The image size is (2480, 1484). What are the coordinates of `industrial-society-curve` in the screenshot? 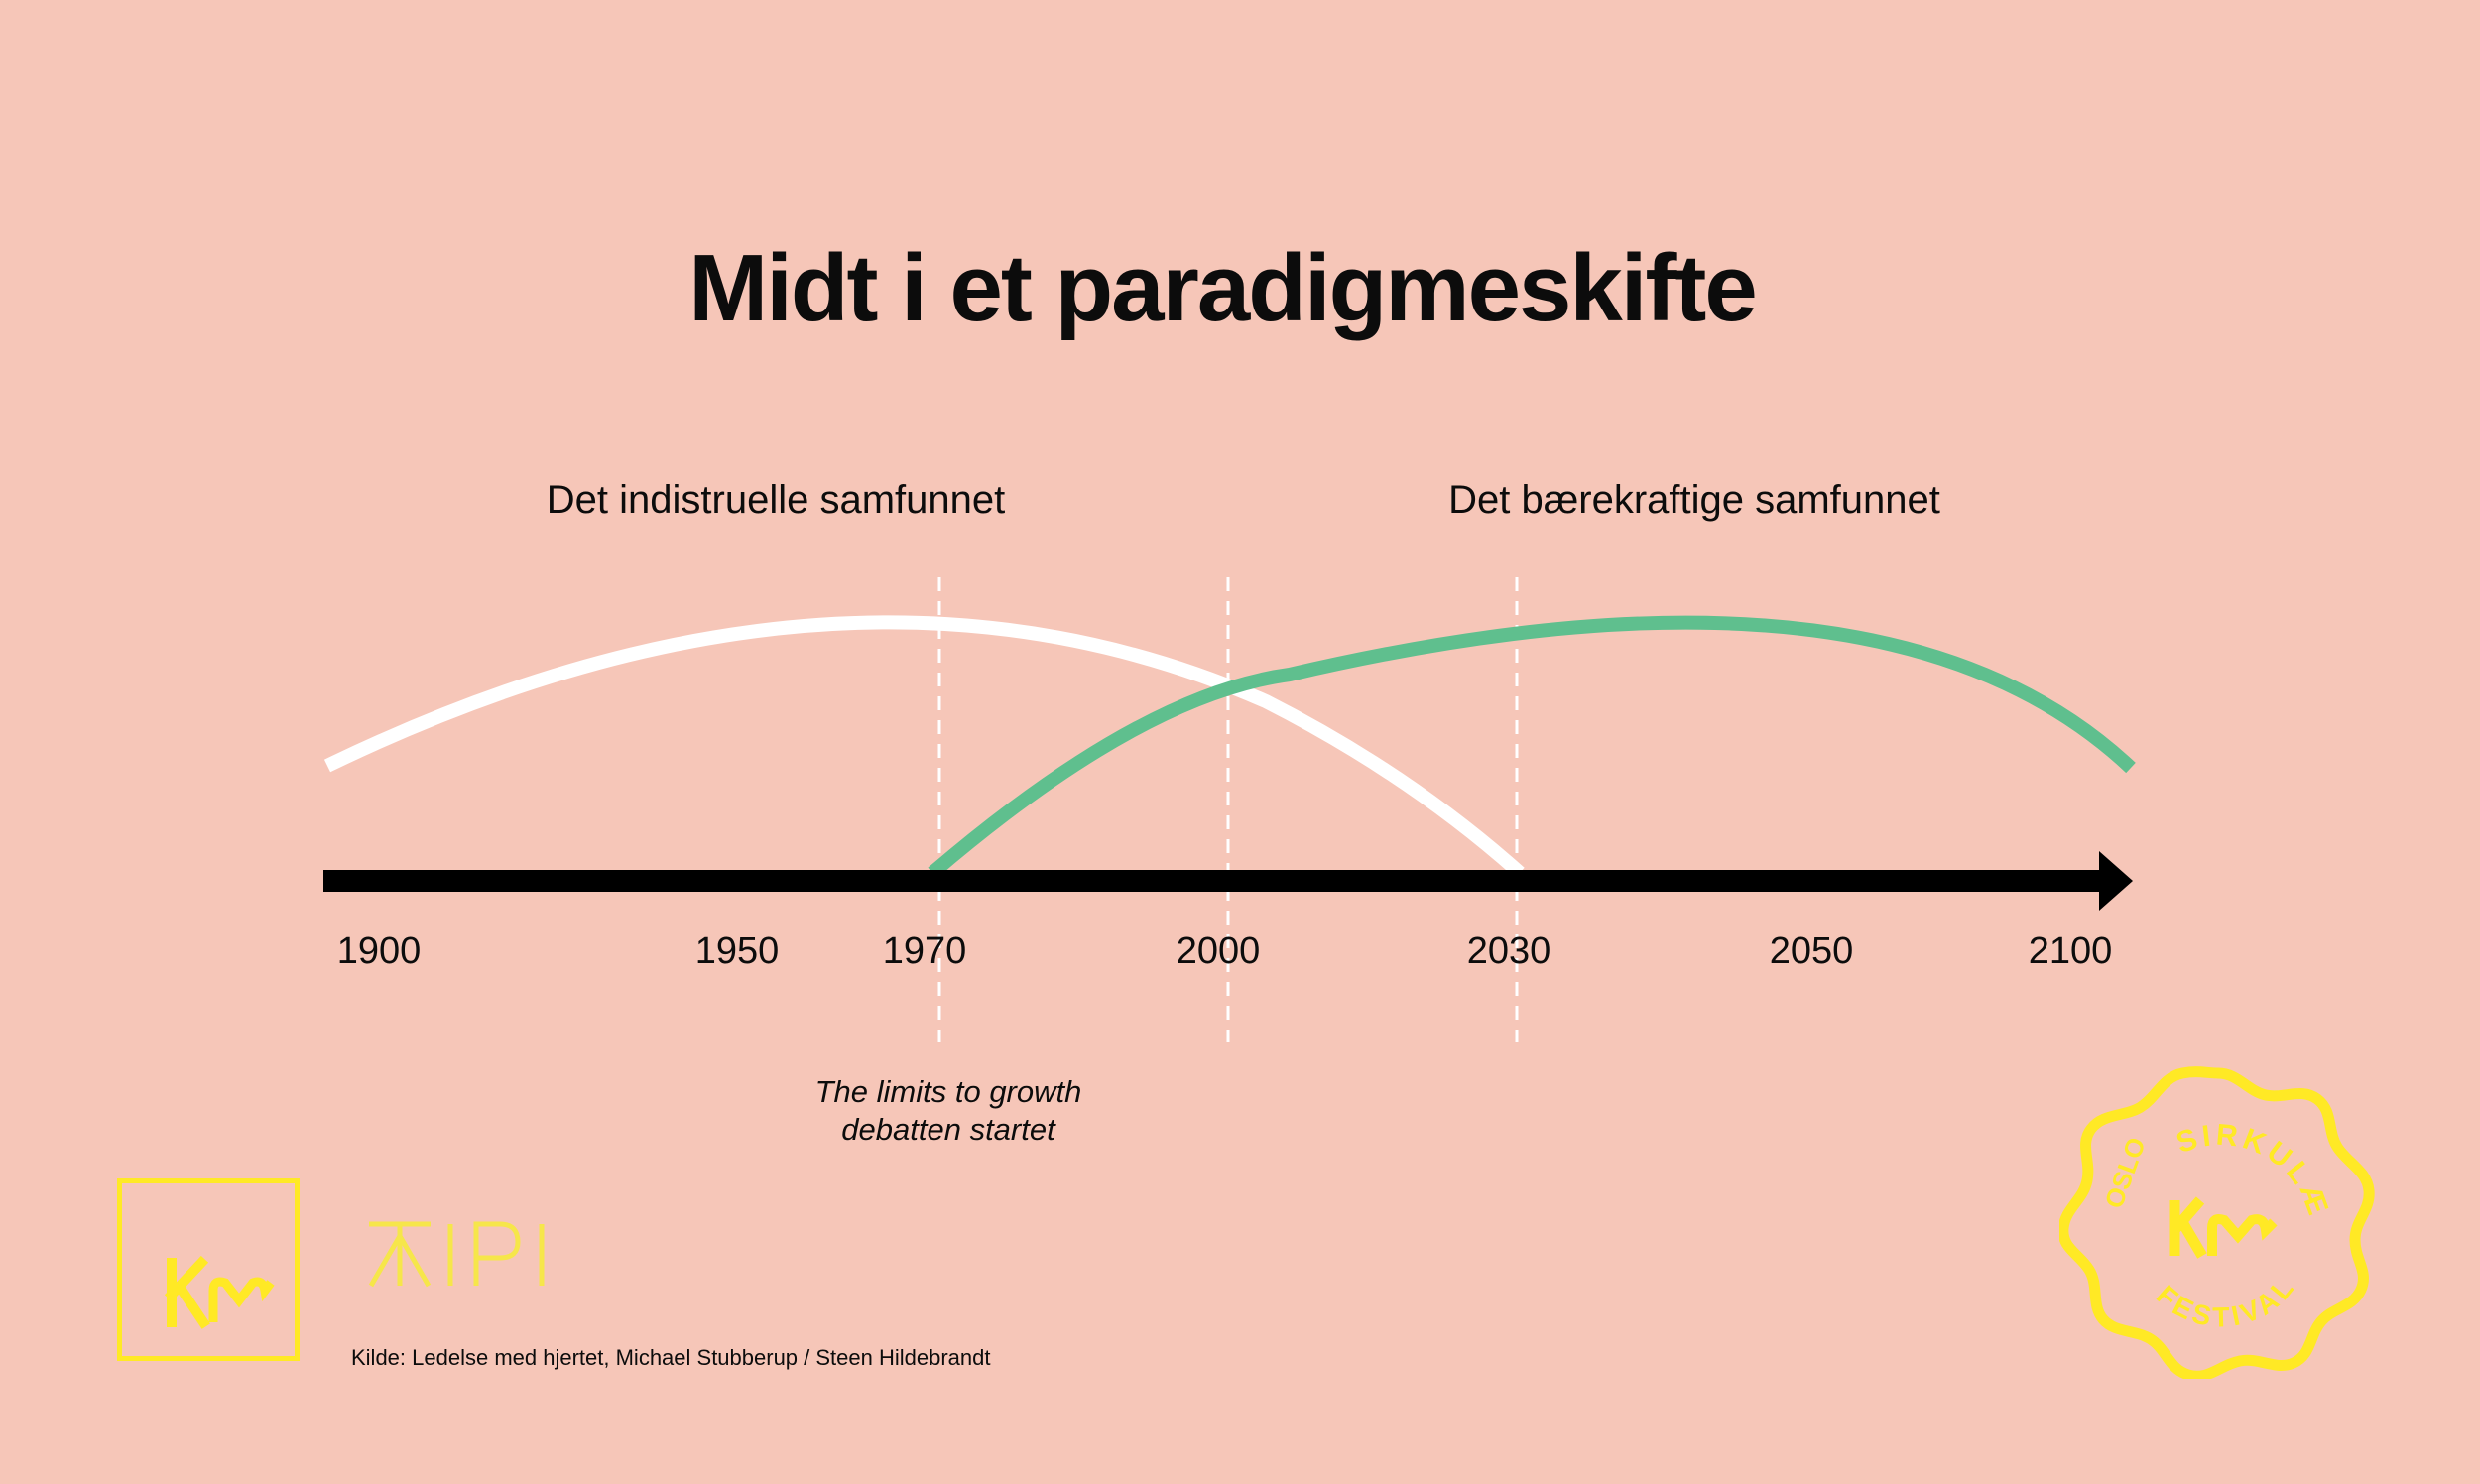 It's located at (924, 747).